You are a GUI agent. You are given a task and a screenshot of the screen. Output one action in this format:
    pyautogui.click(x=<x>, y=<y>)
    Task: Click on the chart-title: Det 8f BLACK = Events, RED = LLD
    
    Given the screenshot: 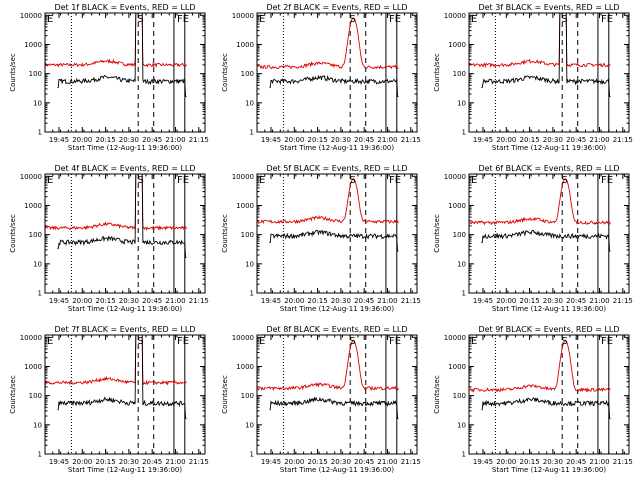 What is the action you would take?
    pyautogui.click(x=336, y=329)
    